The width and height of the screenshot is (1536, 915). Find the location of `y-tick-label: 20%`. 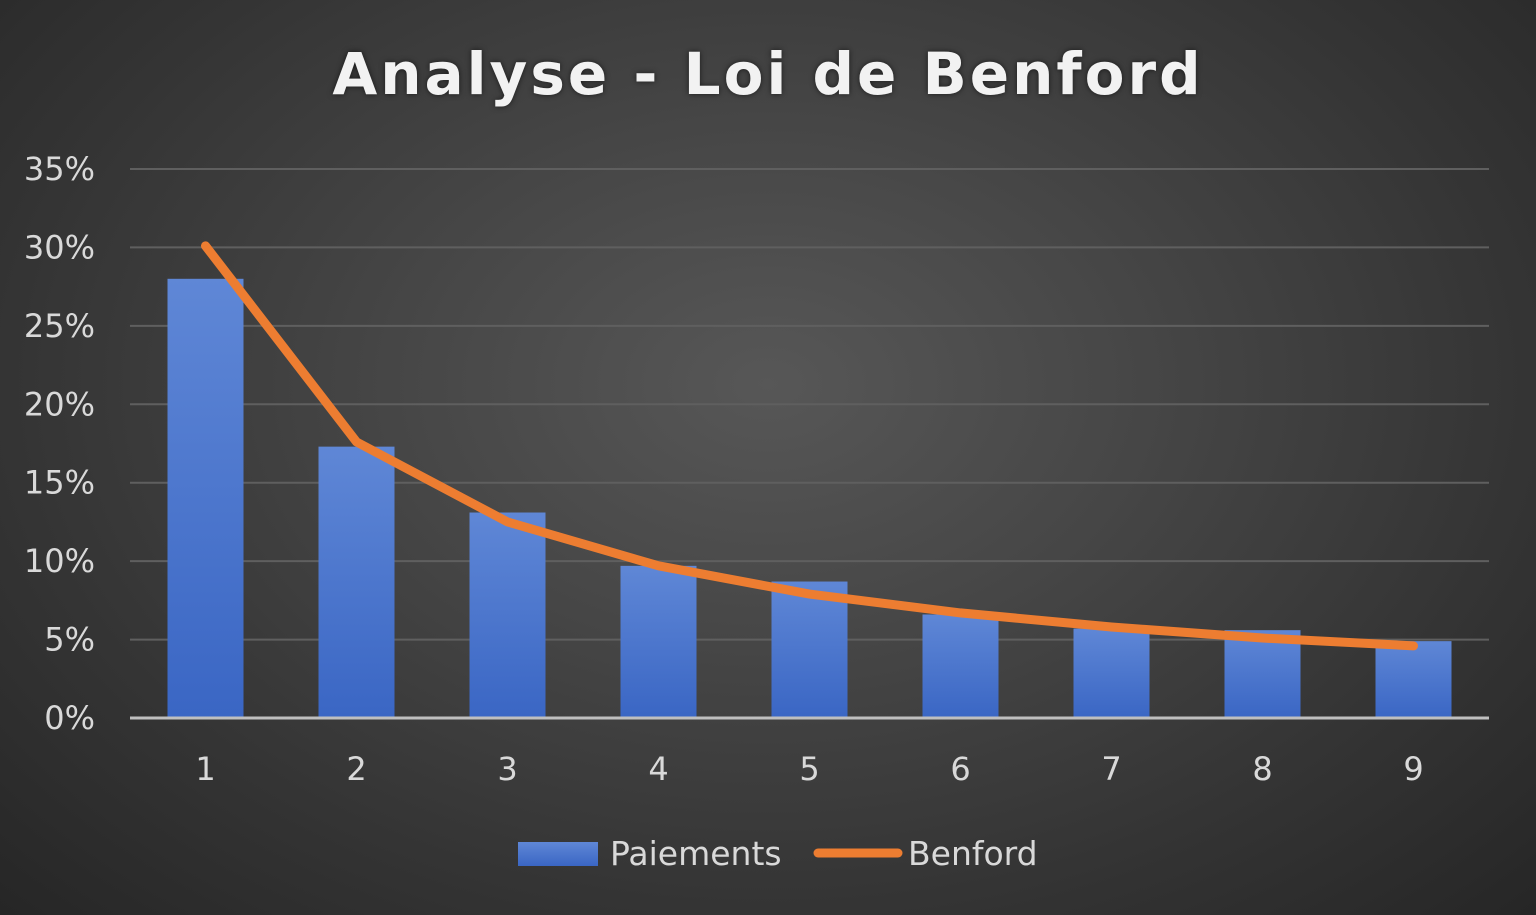

y-tick-label: 20% is located at coordinates (59, 404).